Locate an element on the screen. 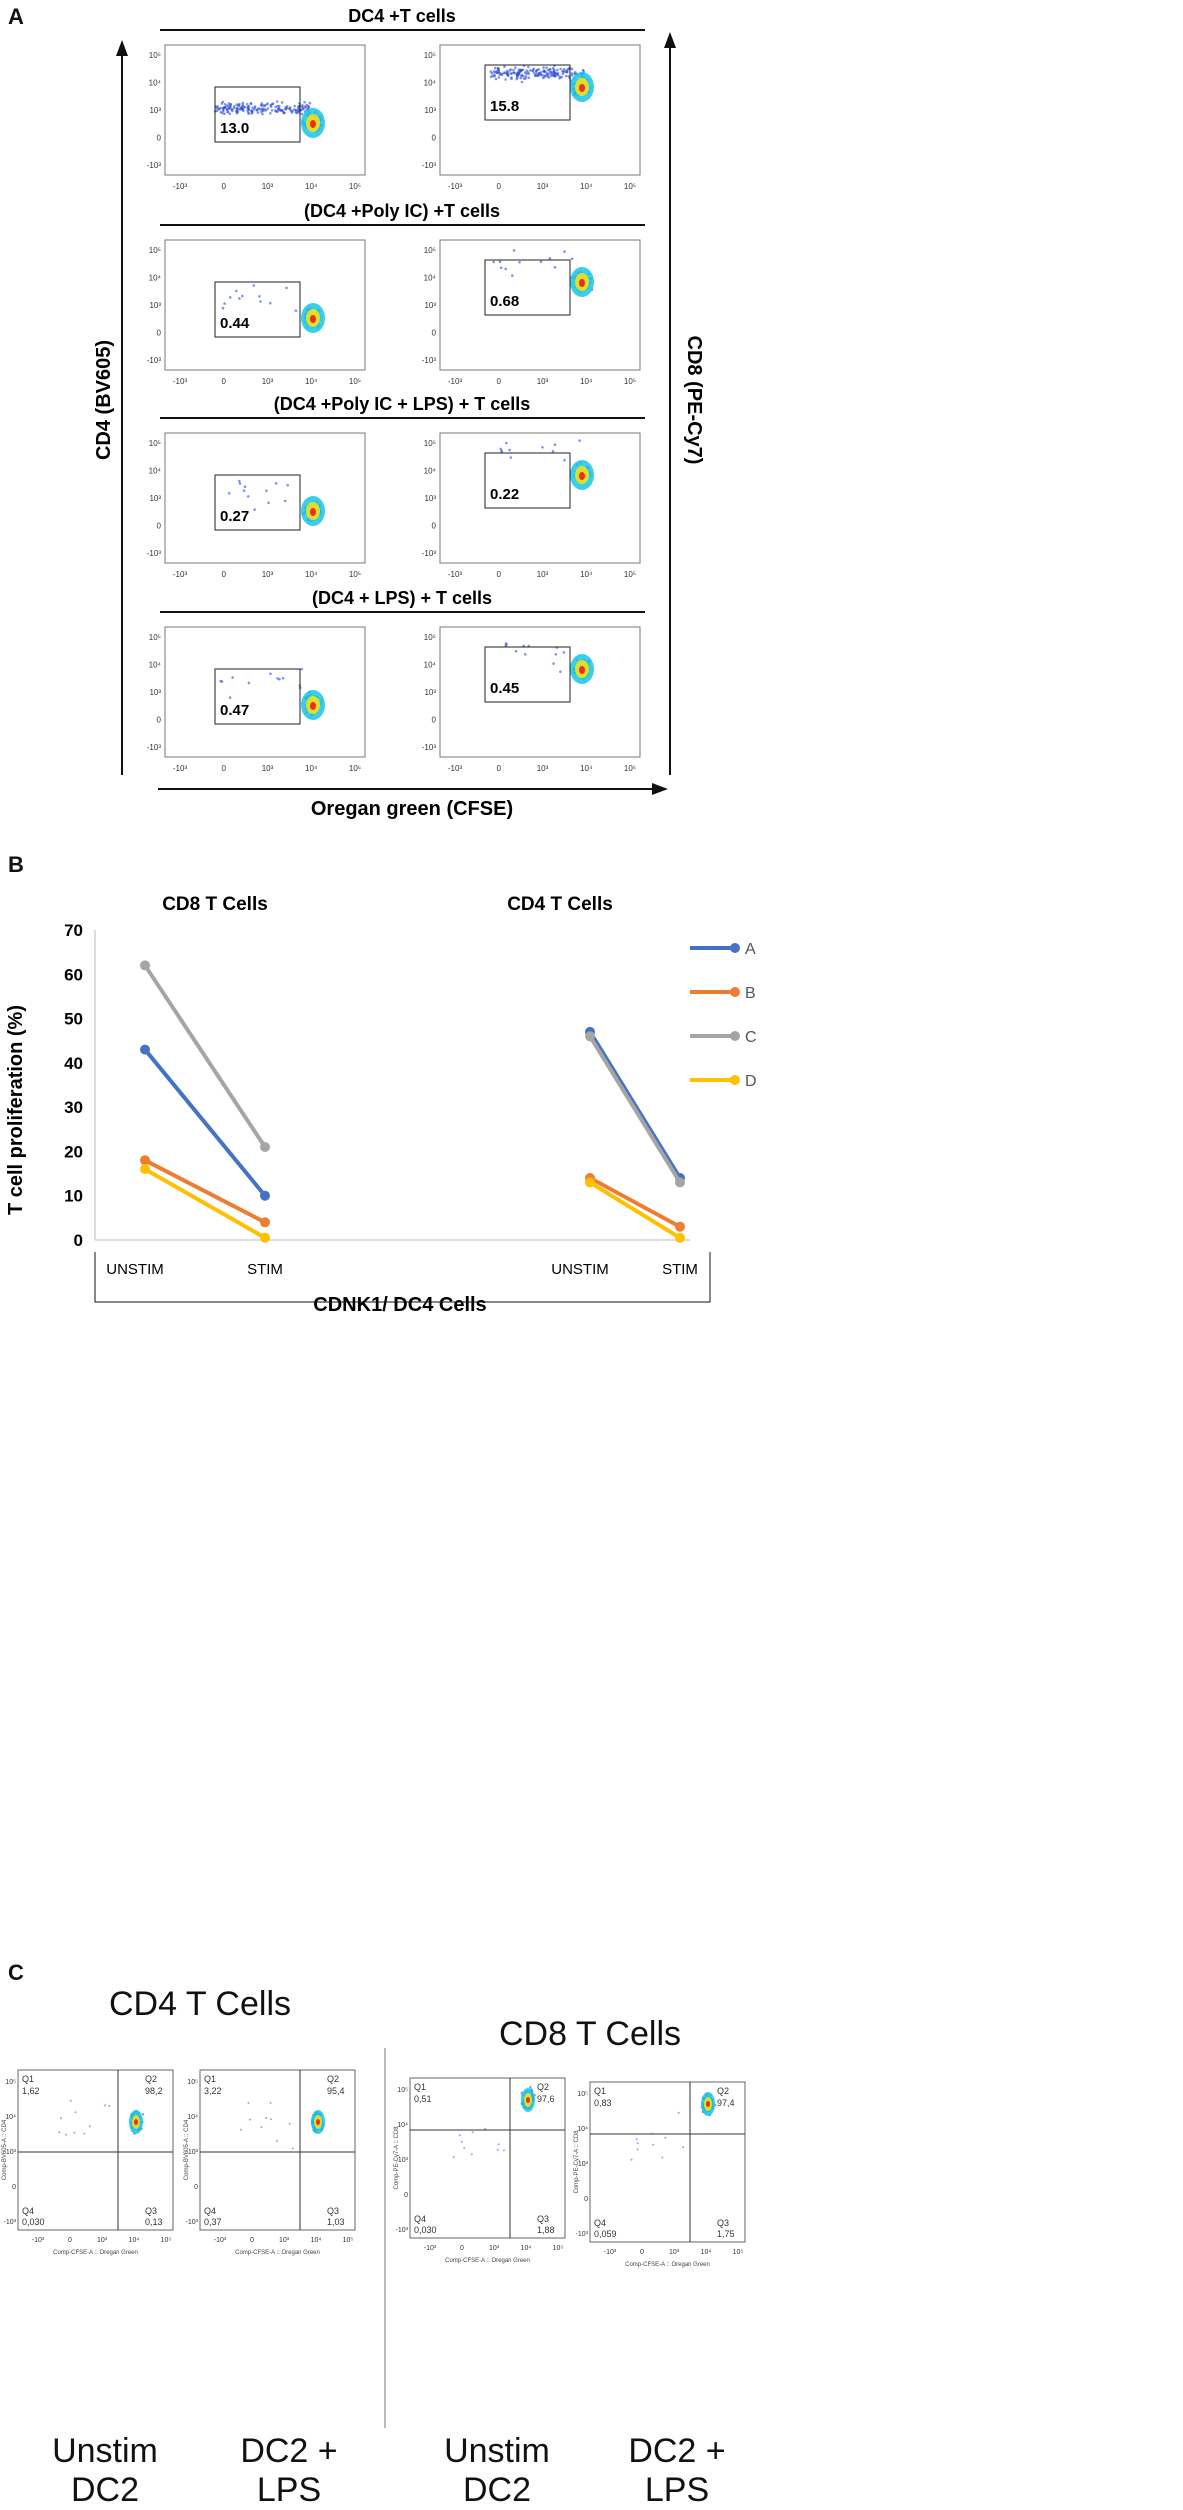 The height and width of the screenshot is (2510, 1183). series-line-C is located at coordinates (635, 1109).